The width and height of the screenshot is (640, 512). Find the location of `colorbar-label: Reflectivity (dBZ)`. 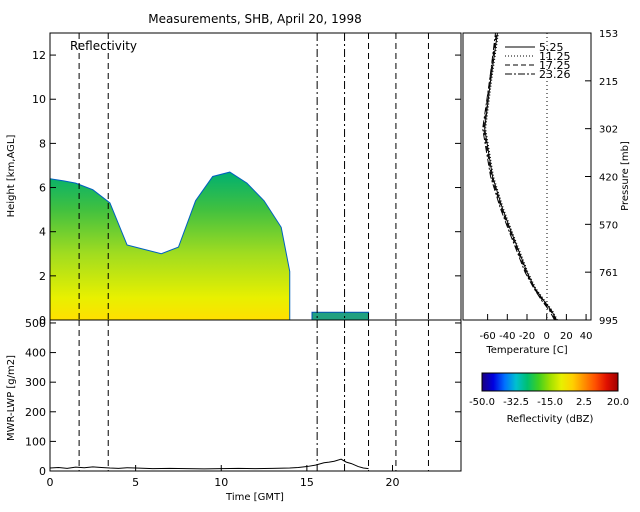

colorbar-label: Reflectivity (dBZ) is located at coordinates (550, 419).